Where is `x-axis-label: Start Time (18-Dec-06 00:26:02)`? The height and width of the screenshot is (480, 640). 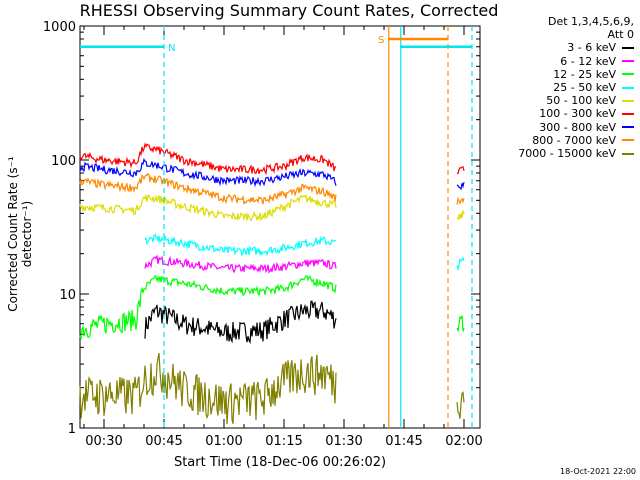 x-axis-label: Start Time (18-Dec-06 00:26:02) is located at coordinates (280, 462).